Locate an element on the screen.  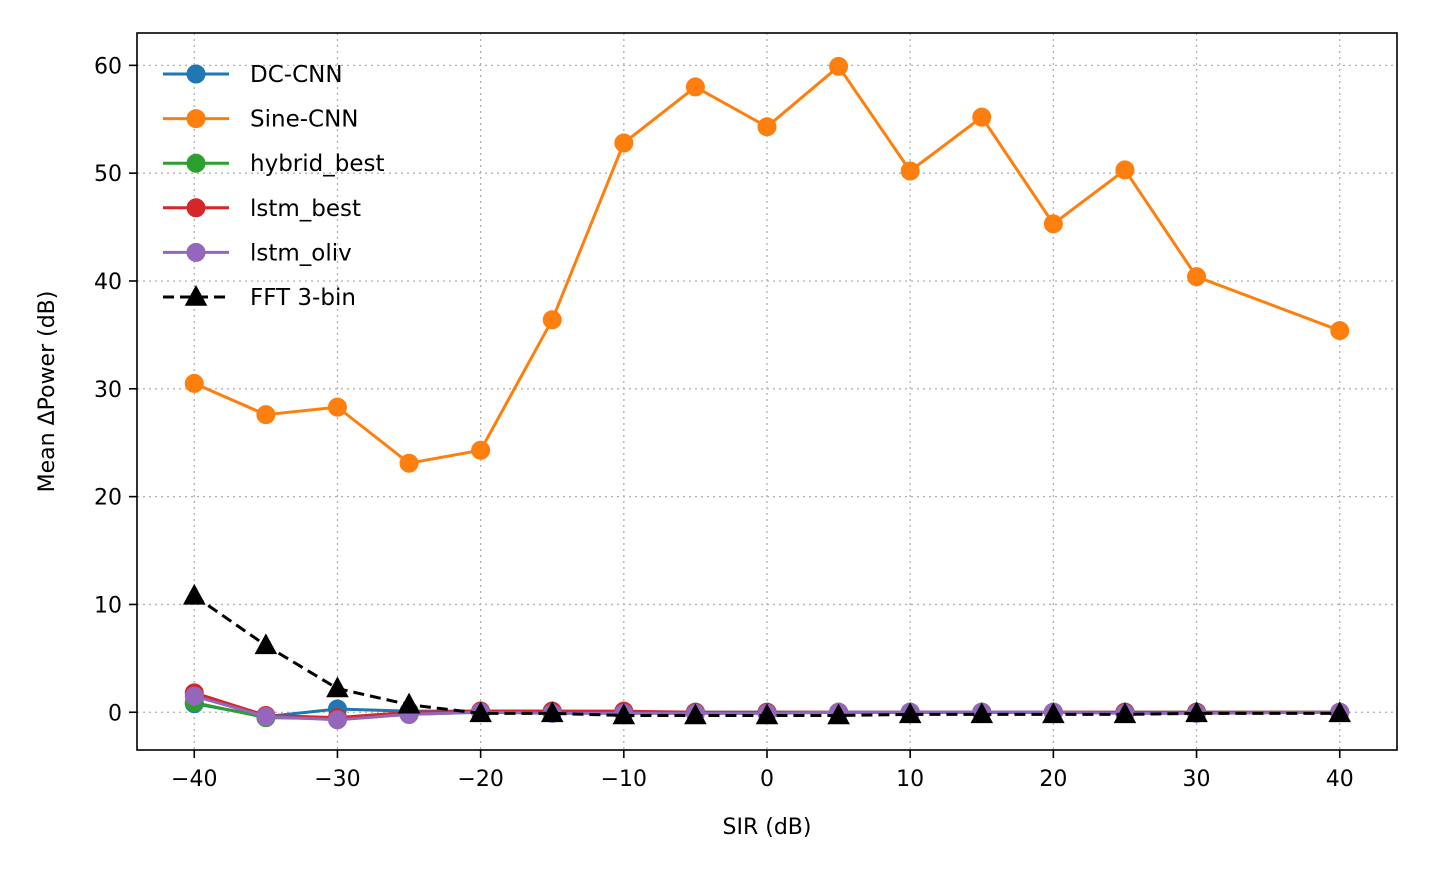
legend-label: DC-CNN is located at coordinates (296, 75).